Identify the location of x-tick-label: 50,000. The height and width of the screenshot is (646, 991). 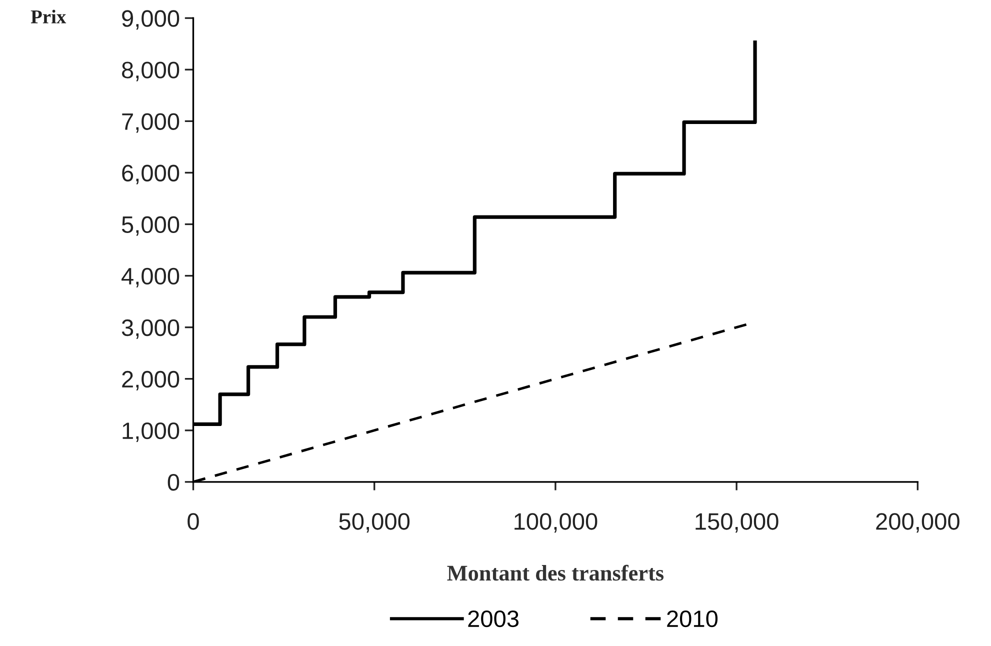
(374, 523).